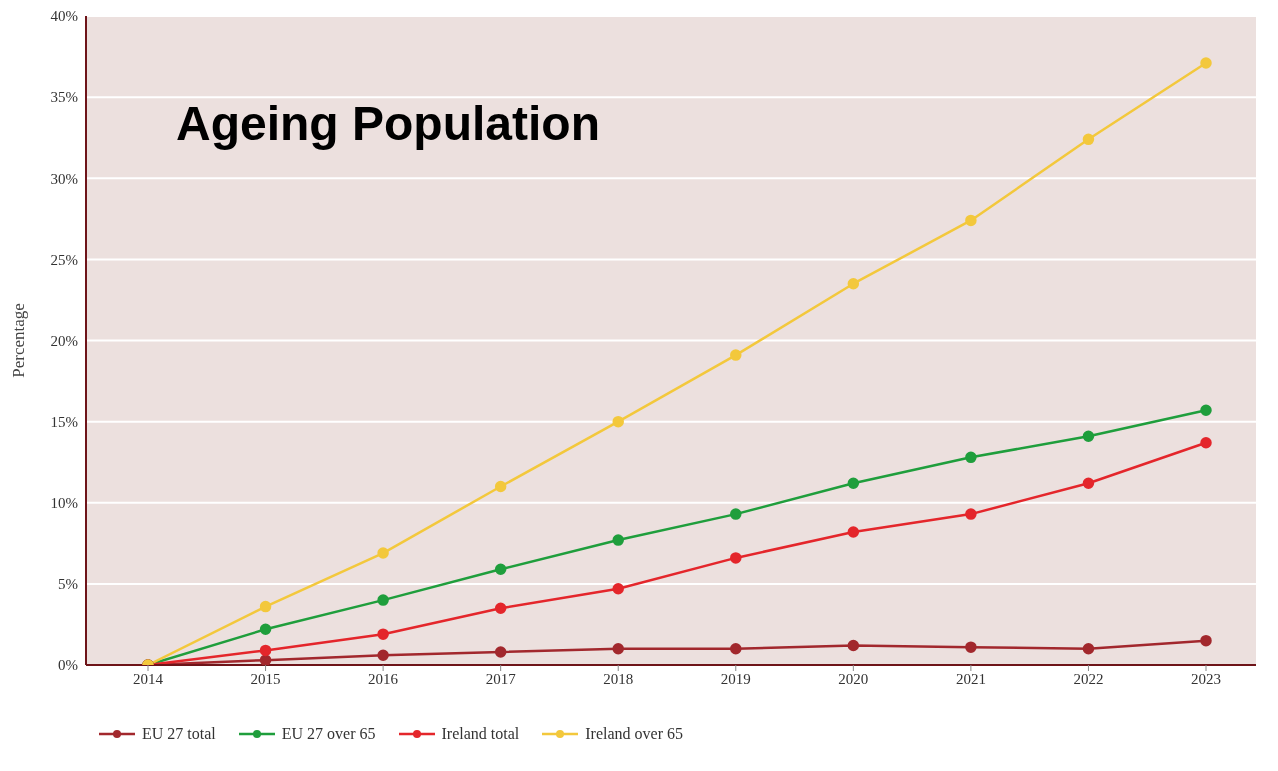  What do you see at coordinates (19, 340) in the screenshot?
I see `y-axis-title: Percentage` at bounding box center [19, 340].